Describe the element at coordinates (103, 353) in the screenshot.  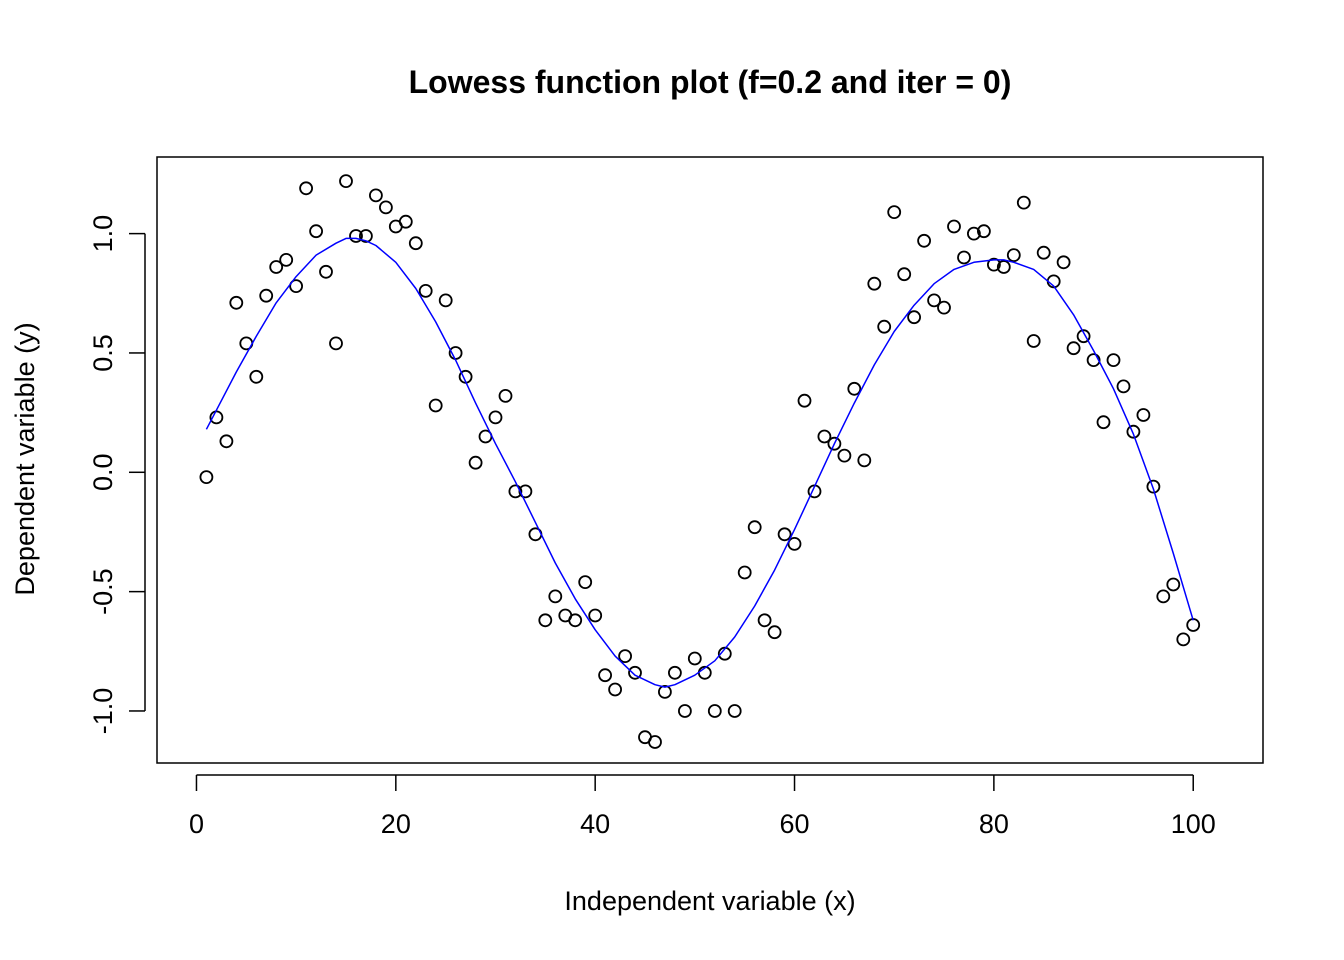
I see `y-tick-label: 0.5` at that location.